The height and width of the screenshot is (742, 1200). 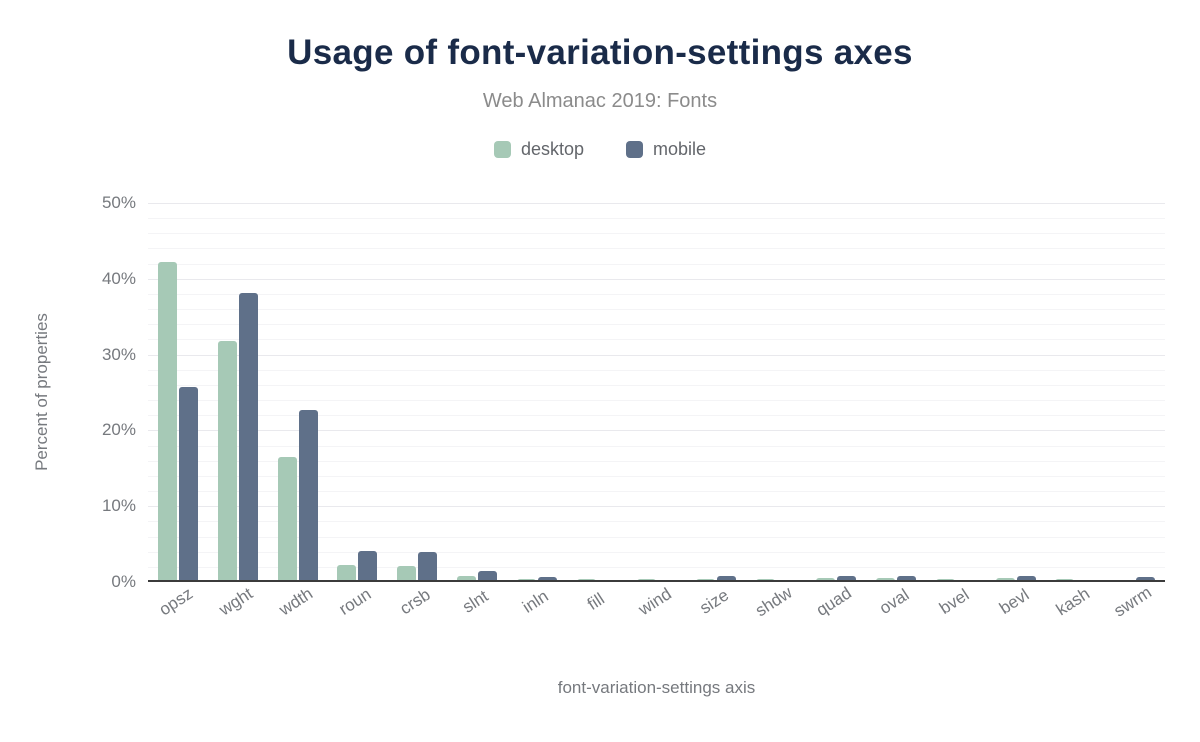 I want to click on bar-mobile-swrm, so click(x=1146, y=579).